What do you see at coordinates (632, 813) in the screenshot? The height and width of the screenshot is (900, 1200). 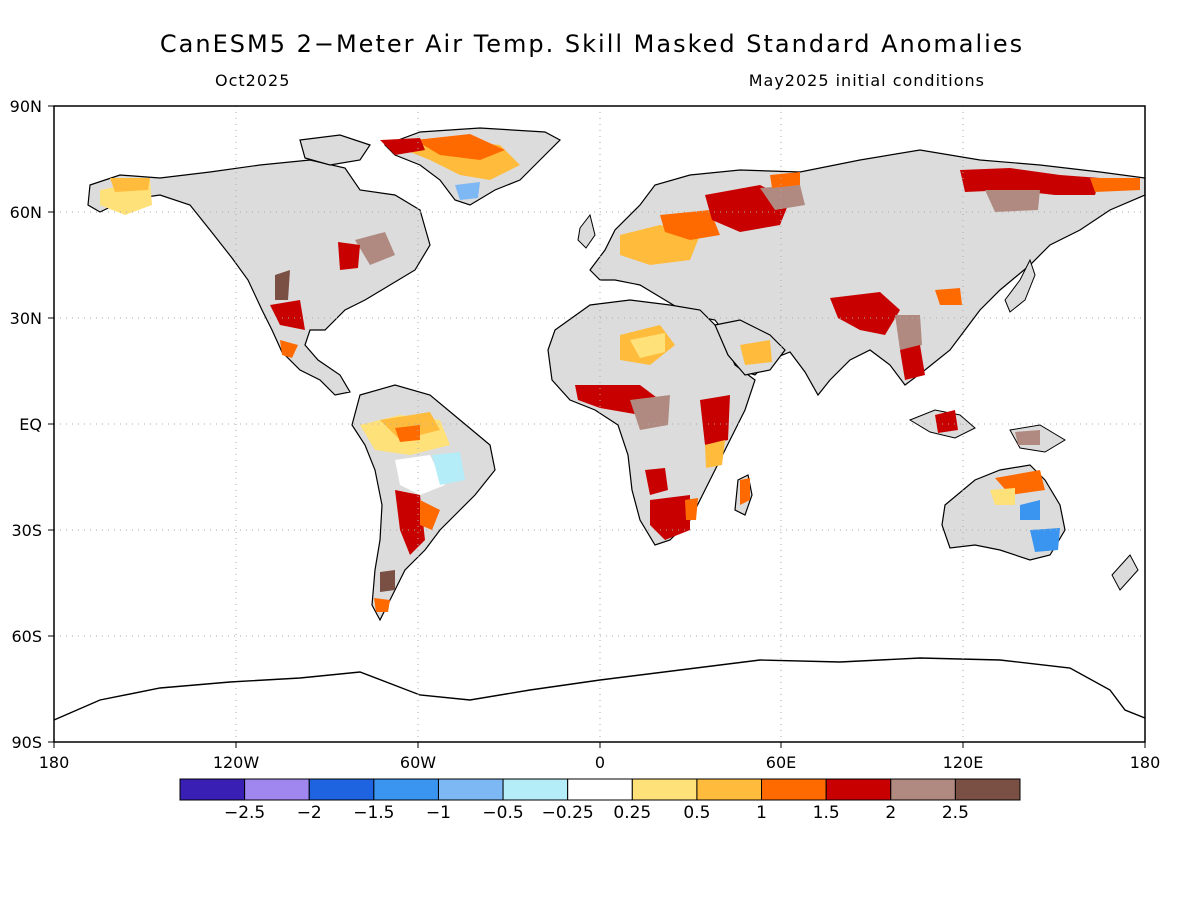 I see `colorbar-label: 0.25` at bounding box center [632, 813].